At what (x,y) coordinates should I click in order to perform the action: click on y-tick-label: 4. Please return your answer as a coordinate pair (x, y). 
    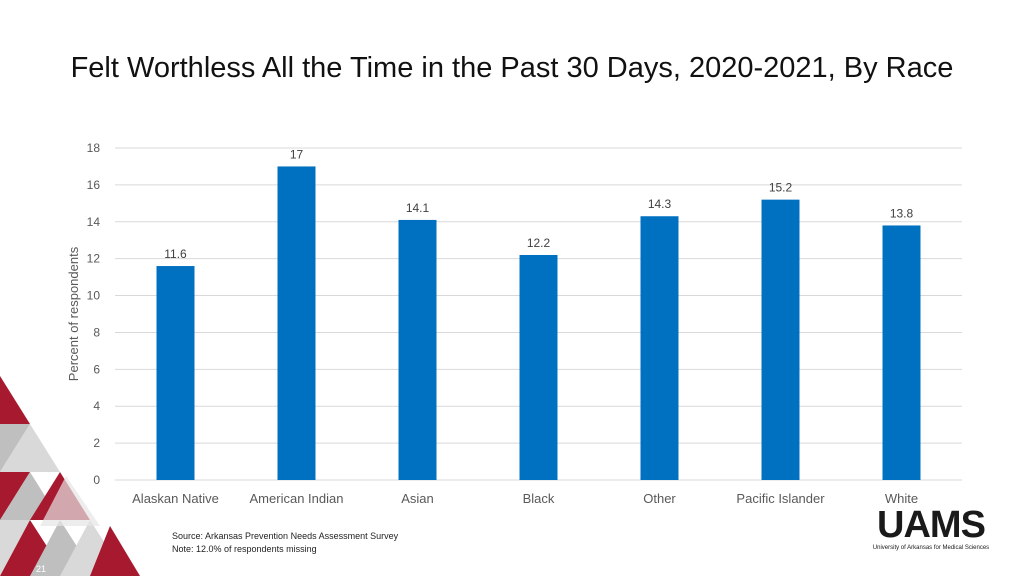
    Looking at the image, I should click on (96, 406).